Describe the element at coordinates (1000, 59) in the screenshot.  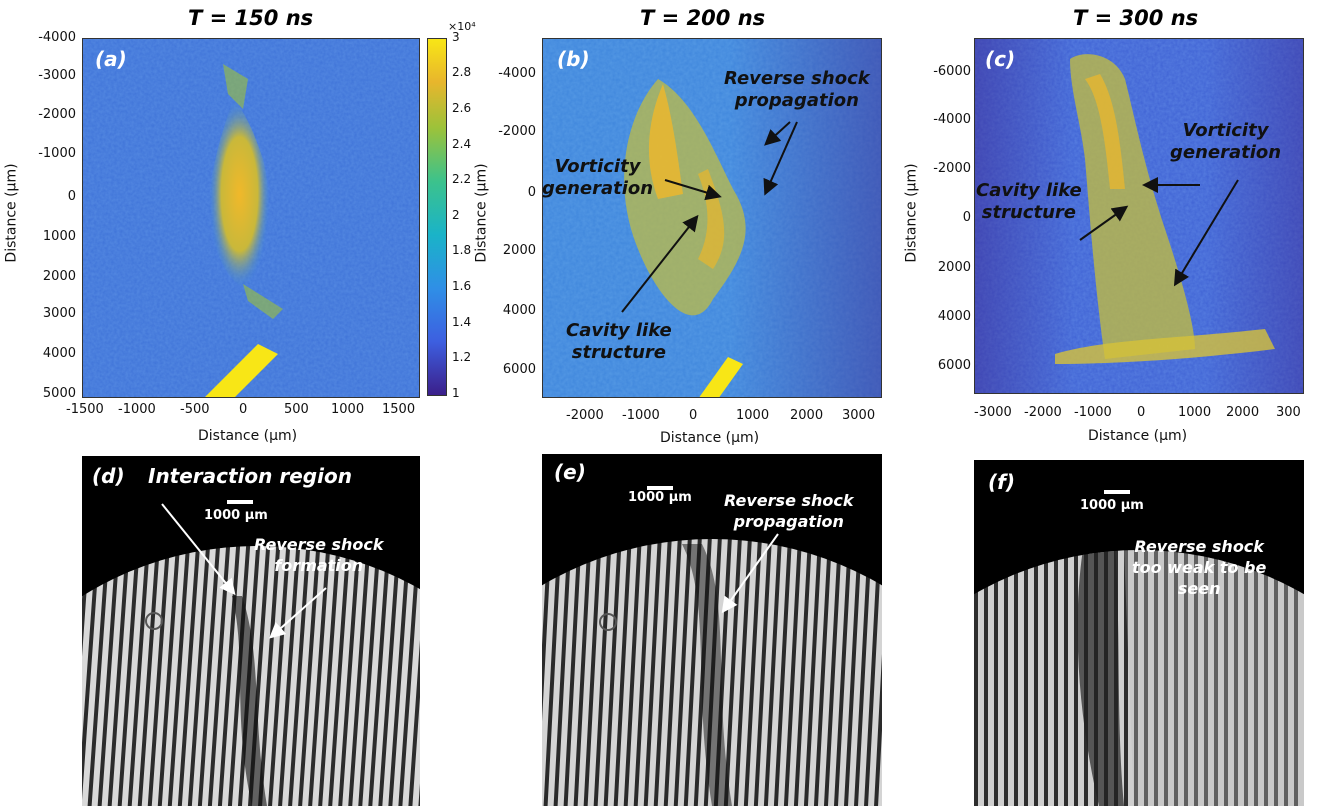
I see `panel-c-tag: (c)` at that location.